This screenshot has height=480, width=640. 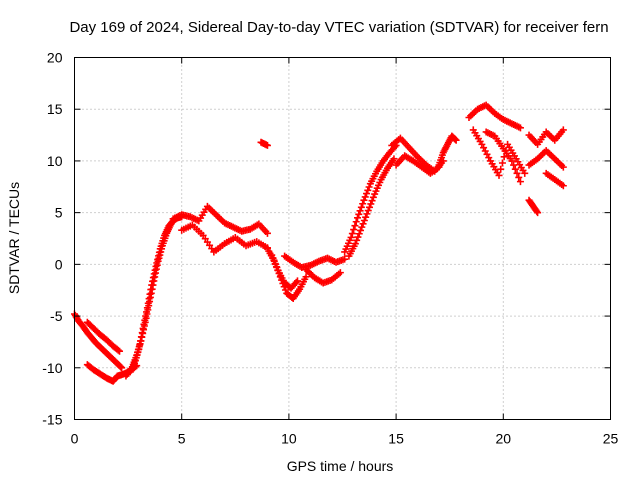 I want to click on series-dip-branch, so click(x=284, y=271).